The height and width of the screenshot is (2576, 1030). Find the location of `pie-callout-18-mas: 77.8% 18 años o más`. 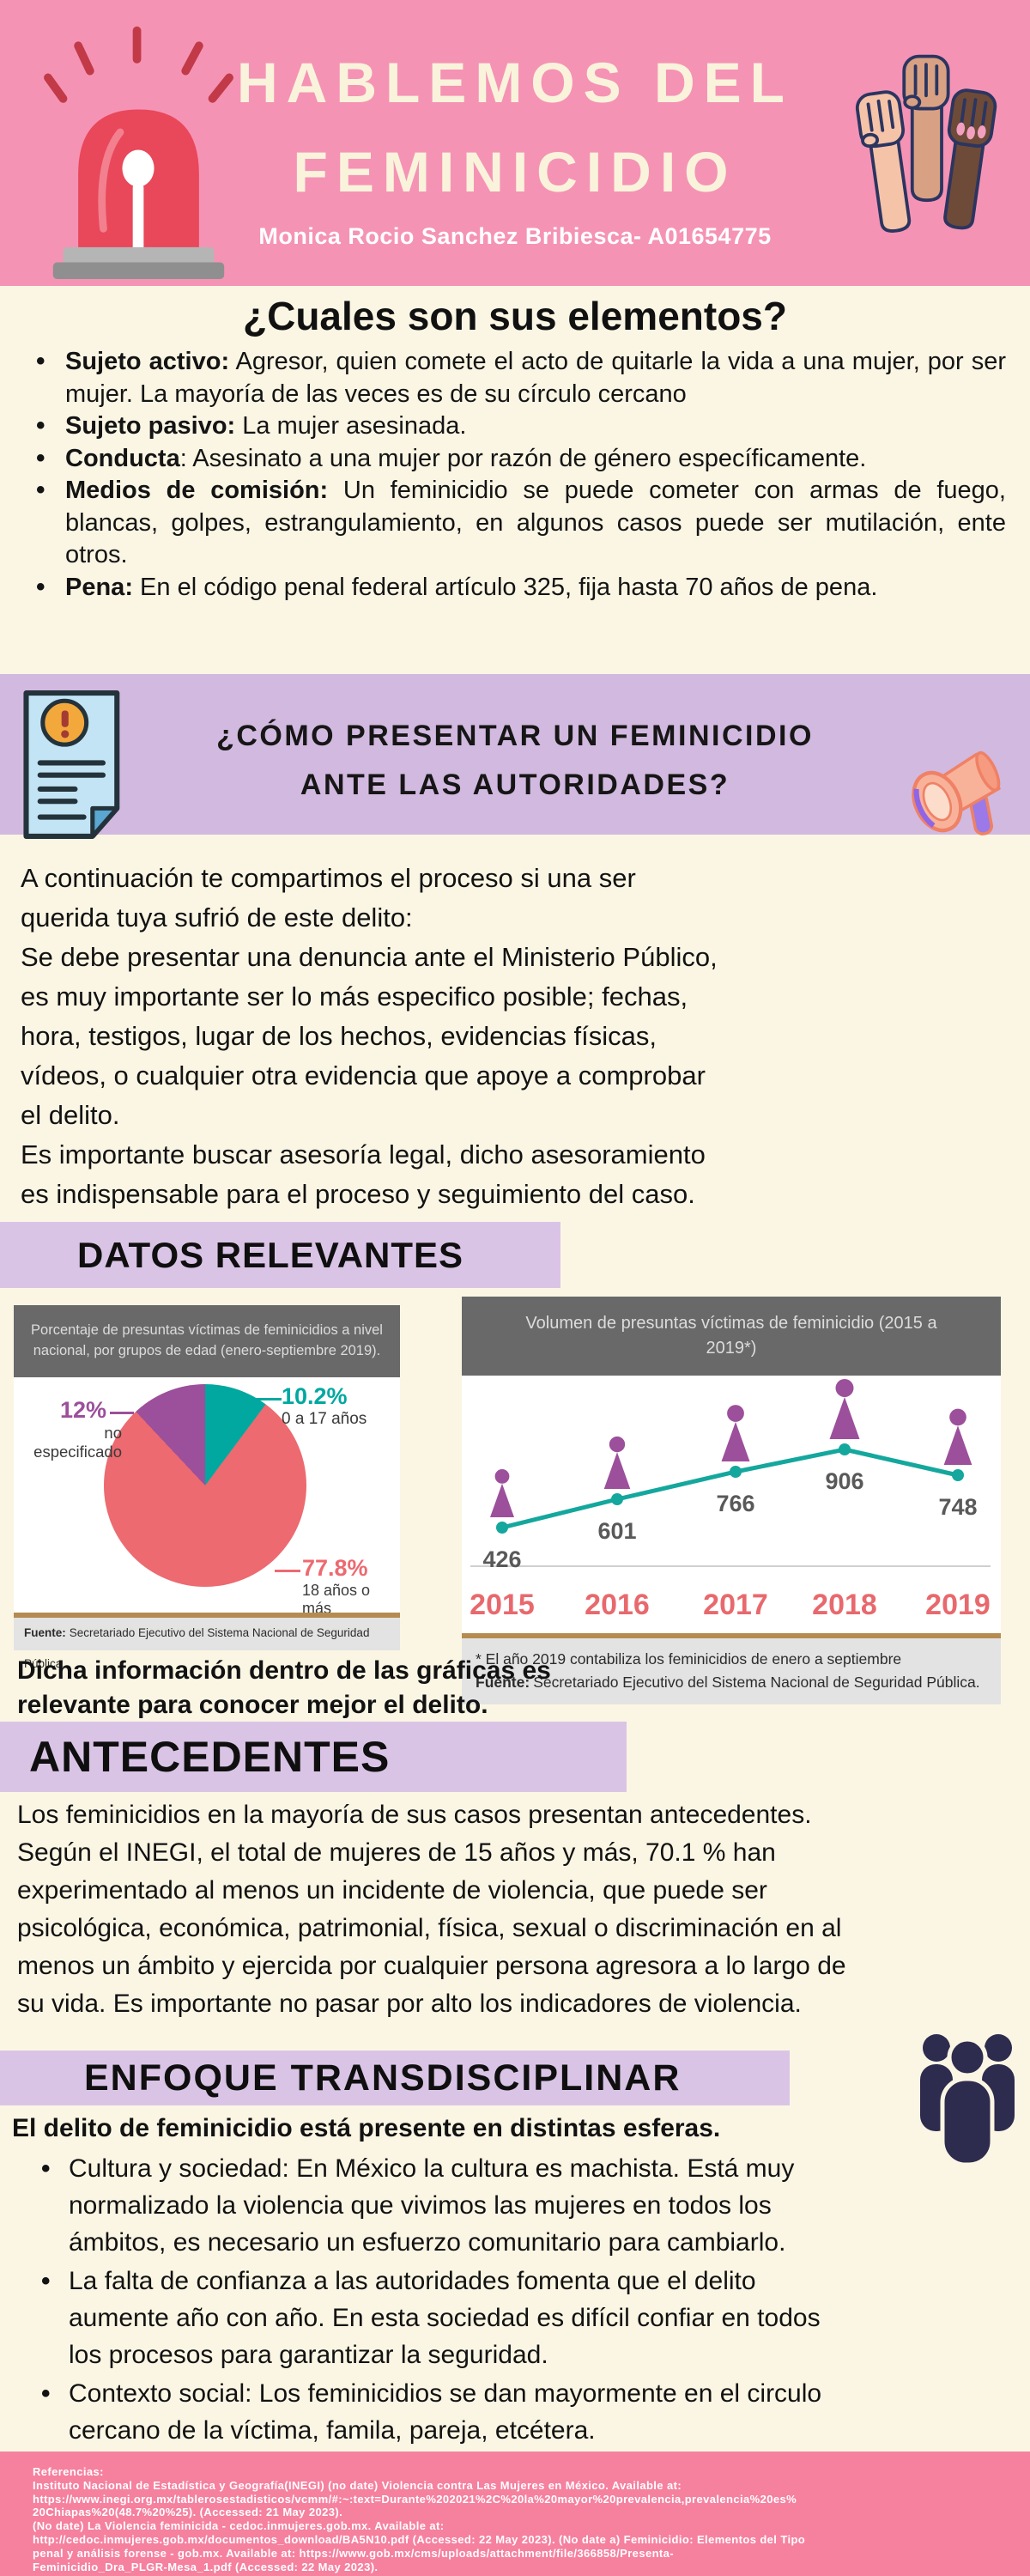

pie-callout-18-mas: 77.8% 18 años o más is located at coordinates (336, 1586).